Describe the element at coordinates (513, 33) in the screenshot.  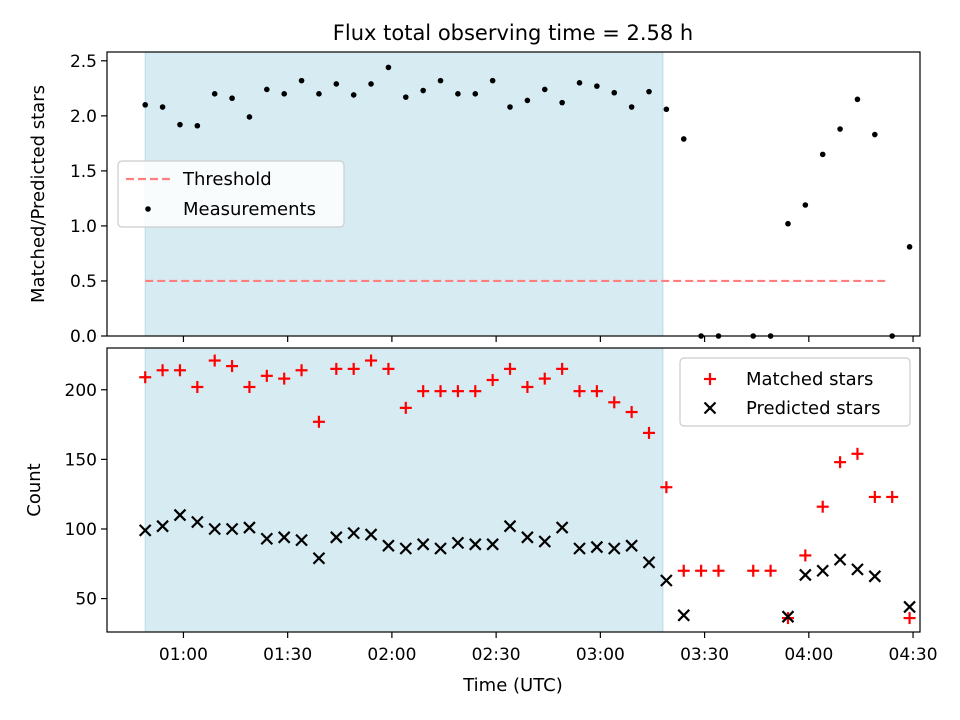
I see `figure-title: Flux total observing time = 2.58 h` at that location.